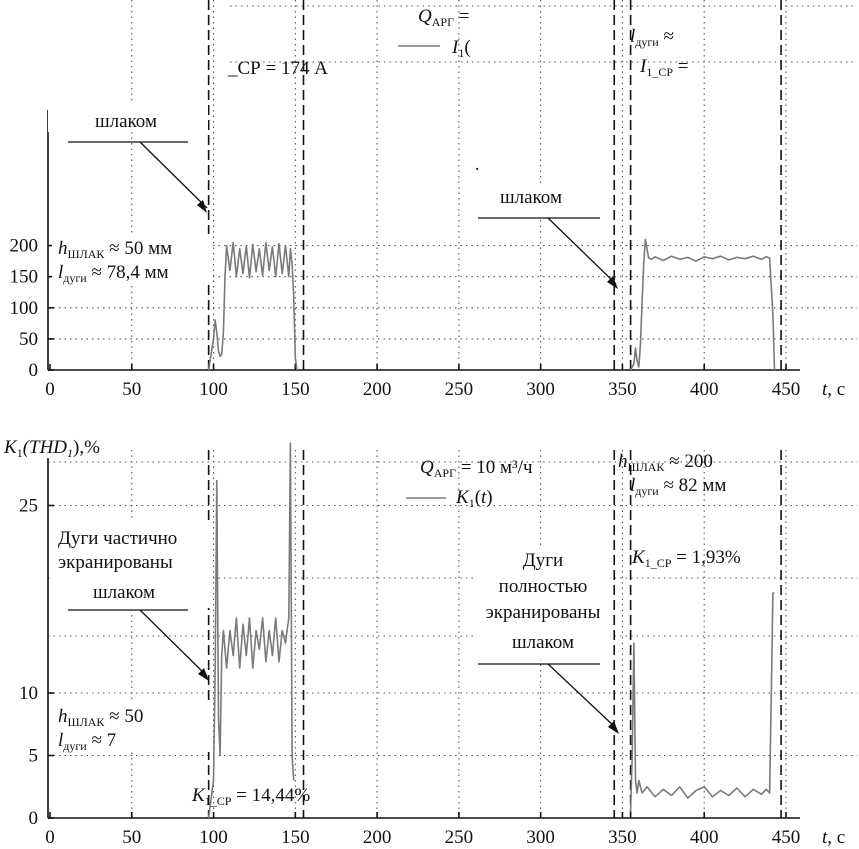 Image resolution: width=859 pixels, height=849 pixels. What do you see at coordinates (277, 68) in the screenshot?
I see `current-avg-label: _СР = 174 А` at bounding box center [277, 68].